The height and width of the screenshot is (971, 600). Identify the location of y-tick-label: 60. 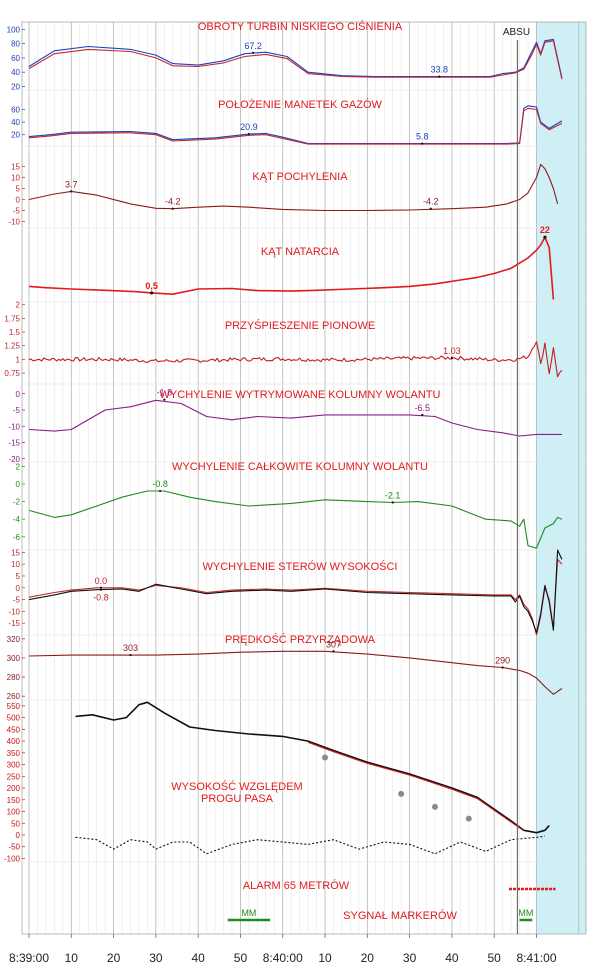
(15, 110).